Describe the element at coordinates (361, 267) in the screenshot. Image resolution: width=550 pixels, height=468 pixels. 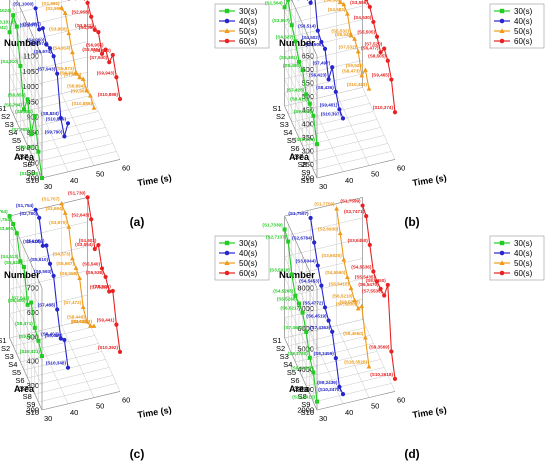
I see `data-label: (S4,5536)` at that location.